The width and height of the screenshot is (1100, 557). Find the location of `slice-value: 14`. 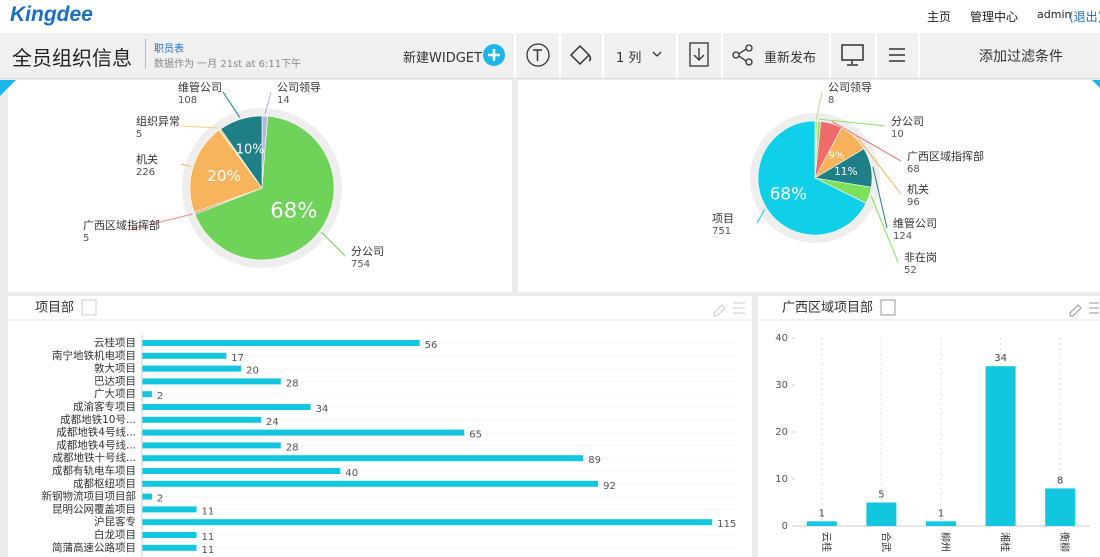

slice-value: 14 is located at coordinates (283, 100).